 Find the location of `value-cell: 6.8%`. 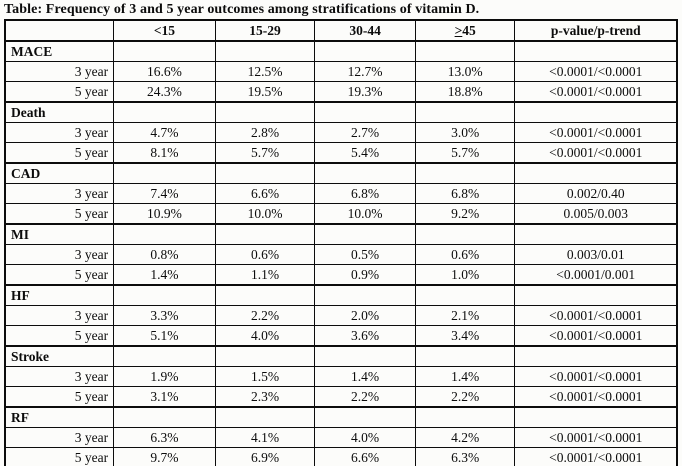

value-cell: 6.8% is located at coordinates (465, 193).